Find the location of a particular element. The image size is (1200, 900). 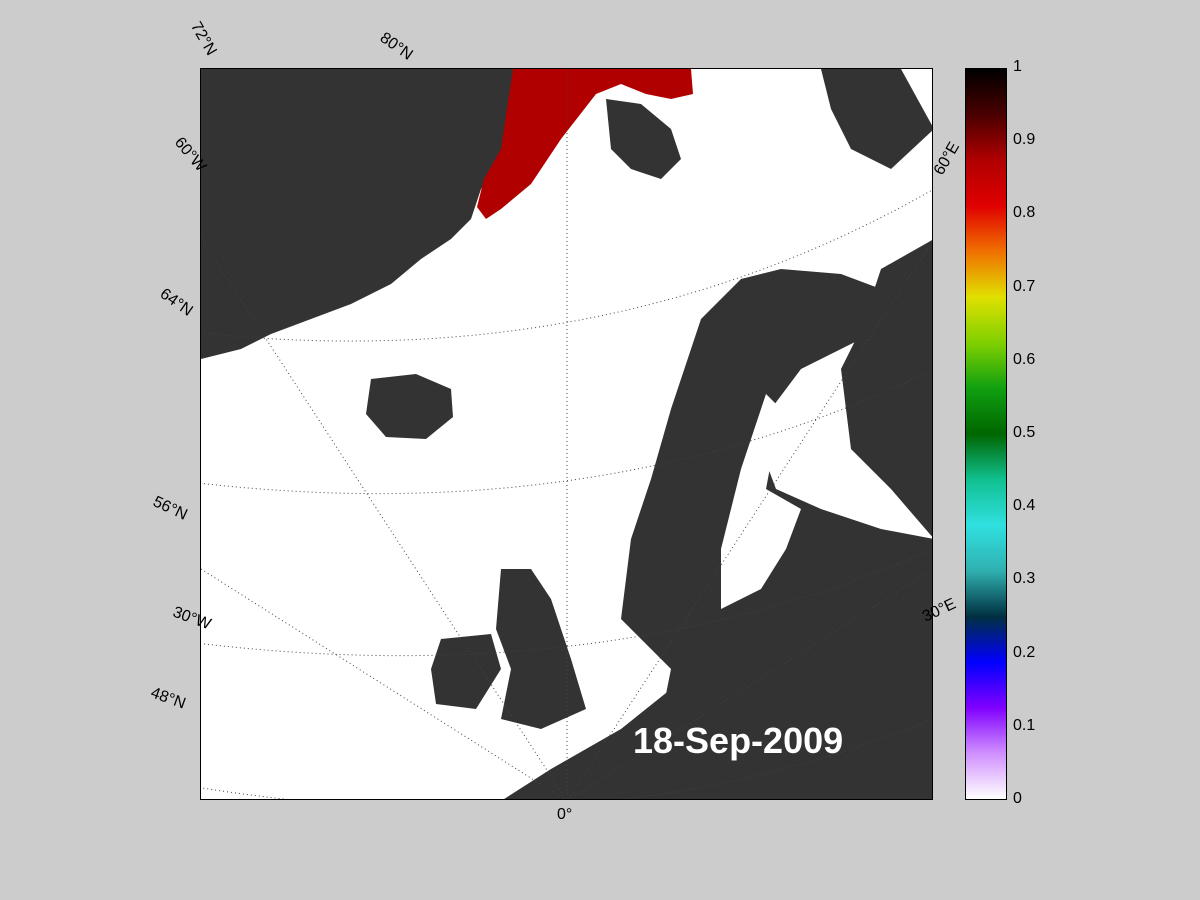

colorbar-tick: 0.4 is located at coordinates (1024, 506).